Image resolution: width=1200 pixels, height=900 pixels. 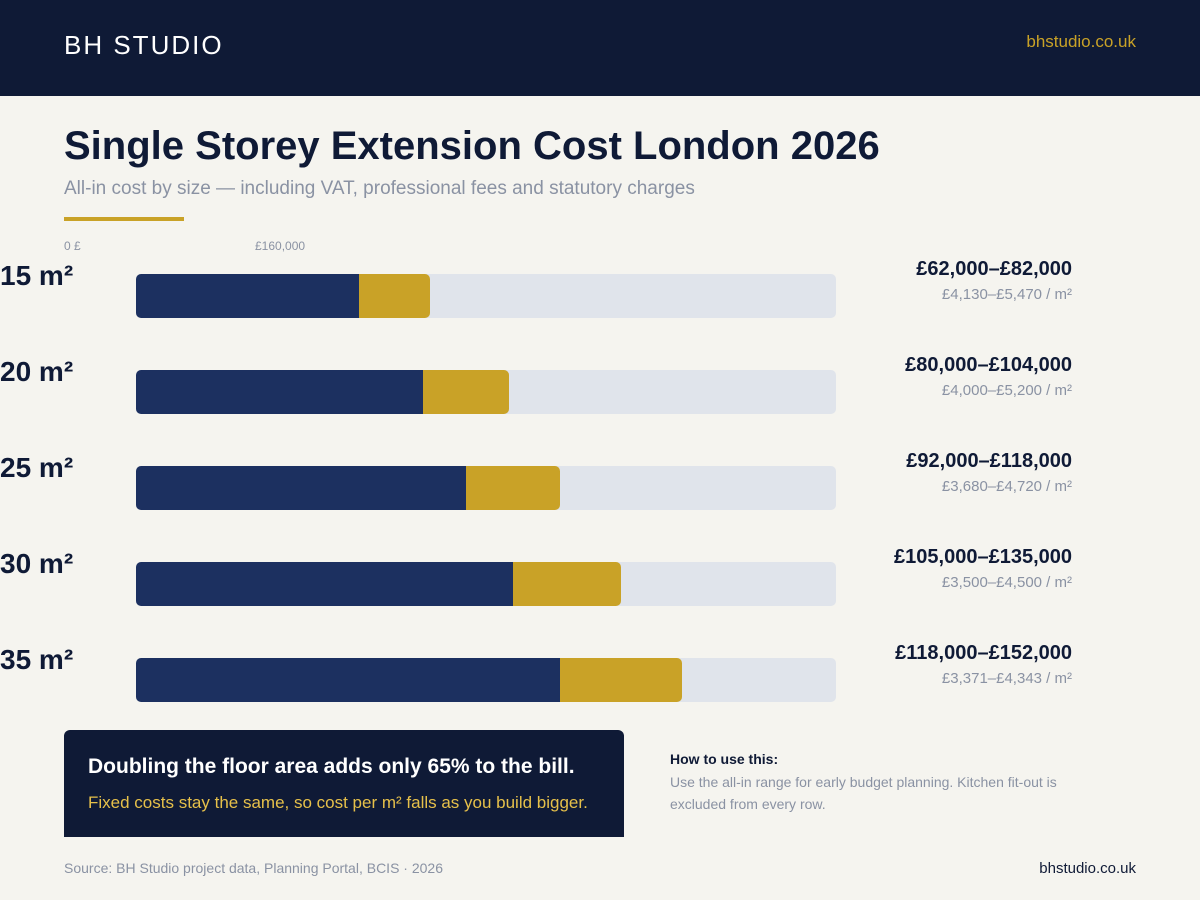 What do you see at coordinates (1006, 390) in the screenshot?
I see `bar-per-m2-label: £4,000–£5,200 / m²` at bounding box center [1006, 390].